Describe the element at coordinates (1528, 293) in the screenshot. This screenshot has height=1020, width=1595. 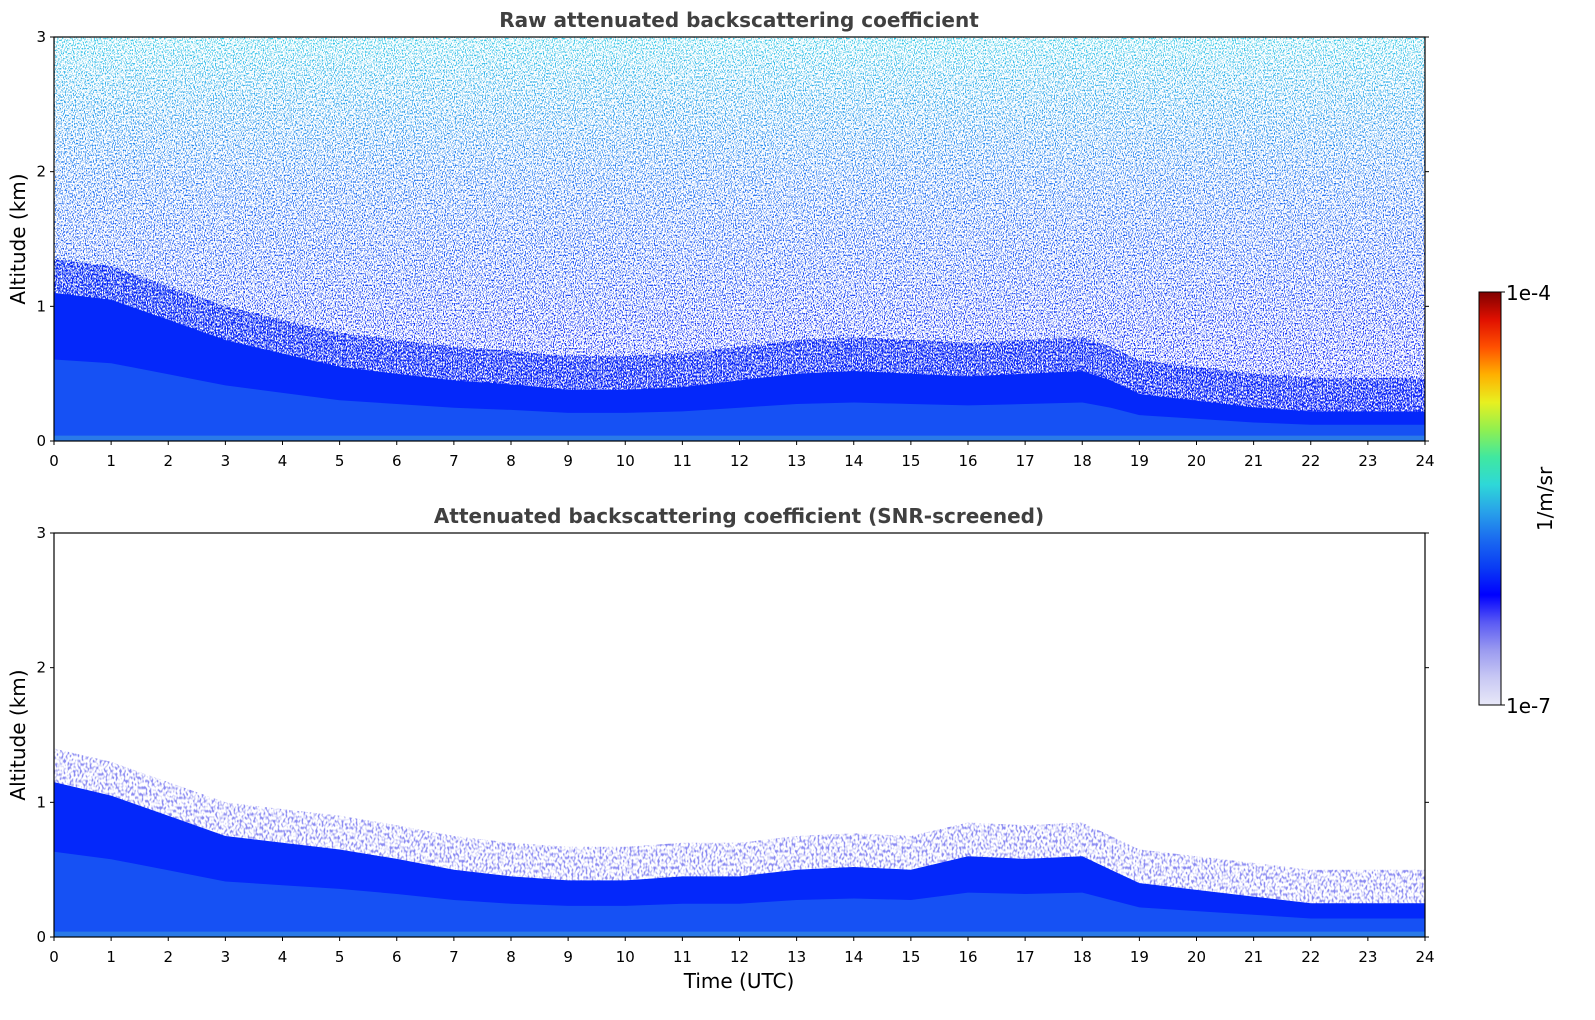
I see `colorbar-max-label: 1e-4` at that location.